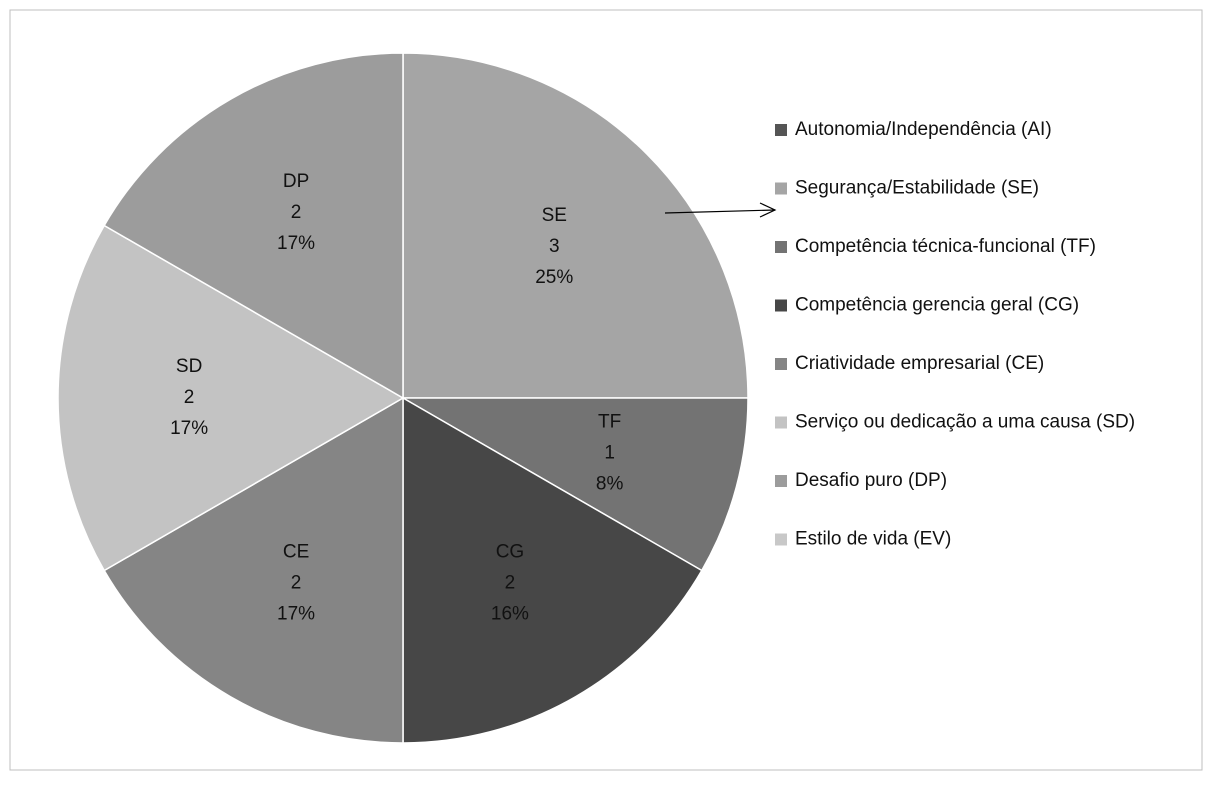 The height and width of the screenshot is (785, 1214). I want to click on slice-label: SE, so click(554, 215).